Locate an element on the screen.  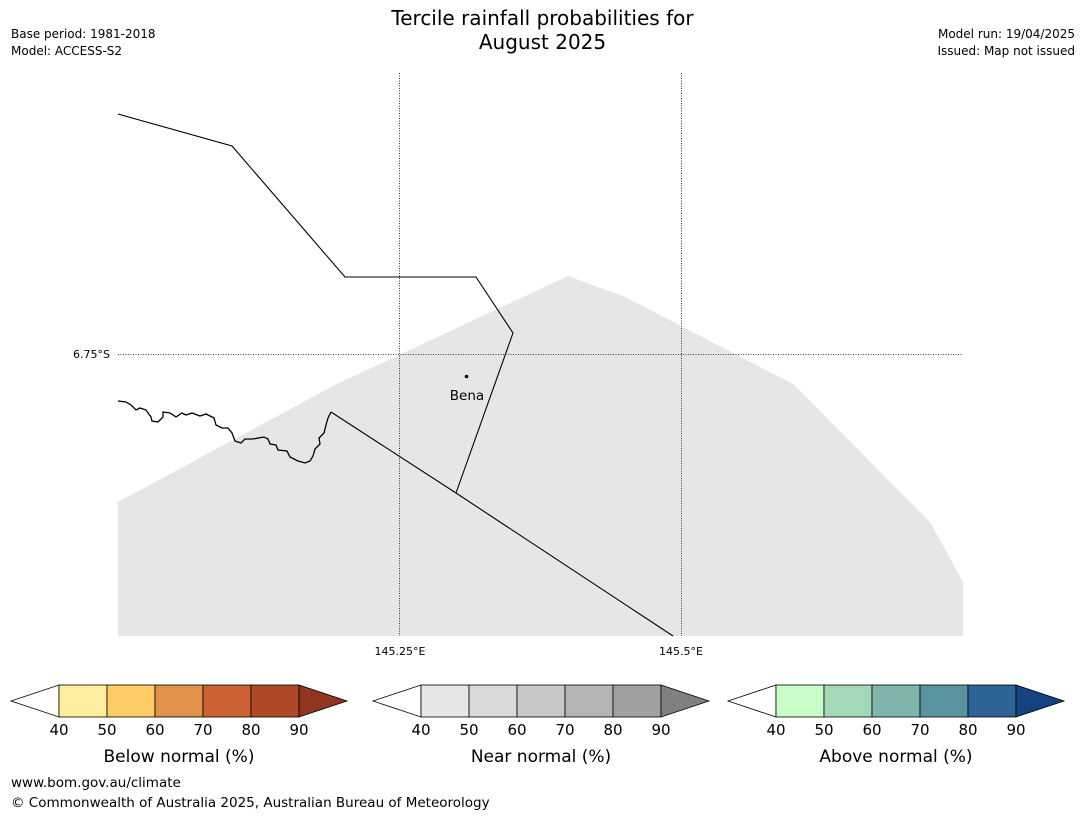
legend-1: 40 50 60 70 80 90 Below normal (%) is located at coordinates (179, 725).